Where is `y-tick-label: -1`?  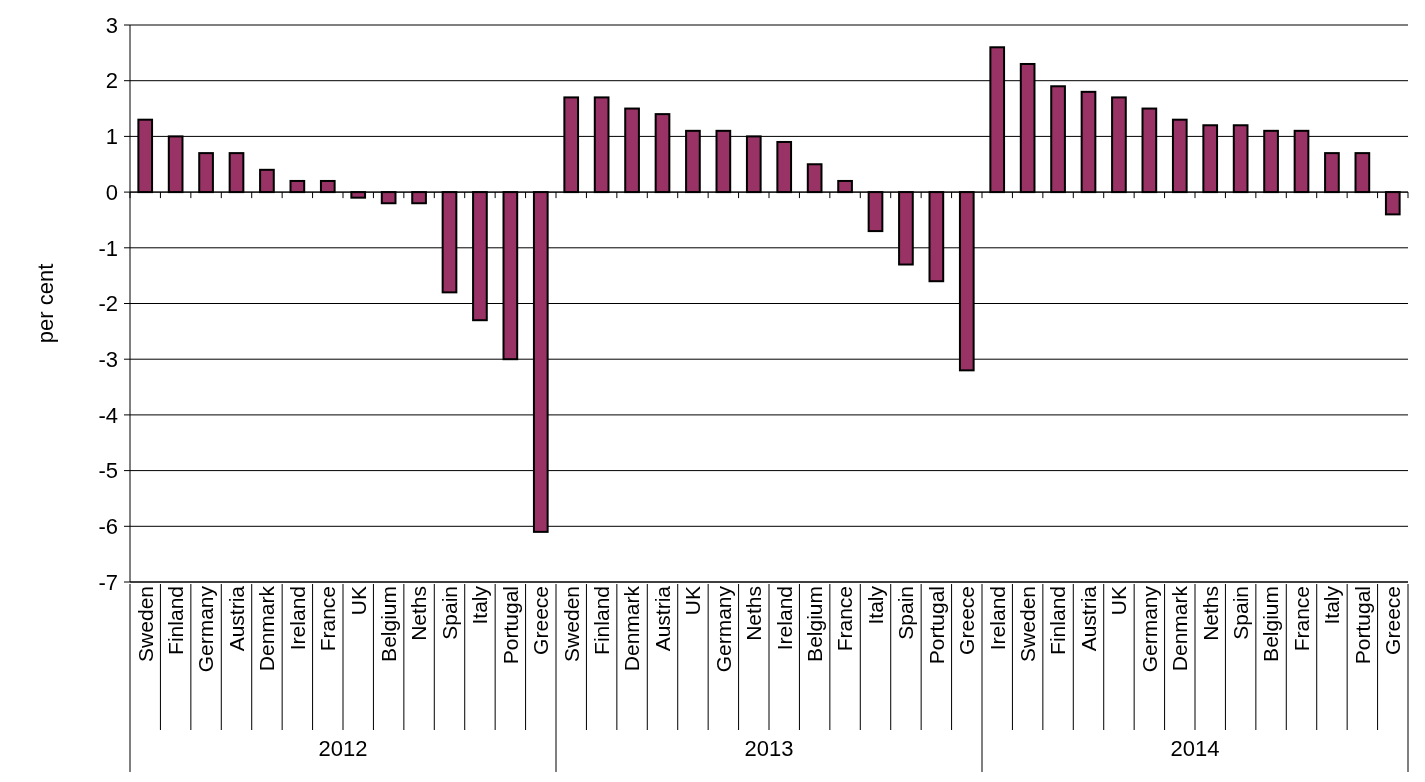 y-tick-label: -1 is located at coordinates (108, 248).